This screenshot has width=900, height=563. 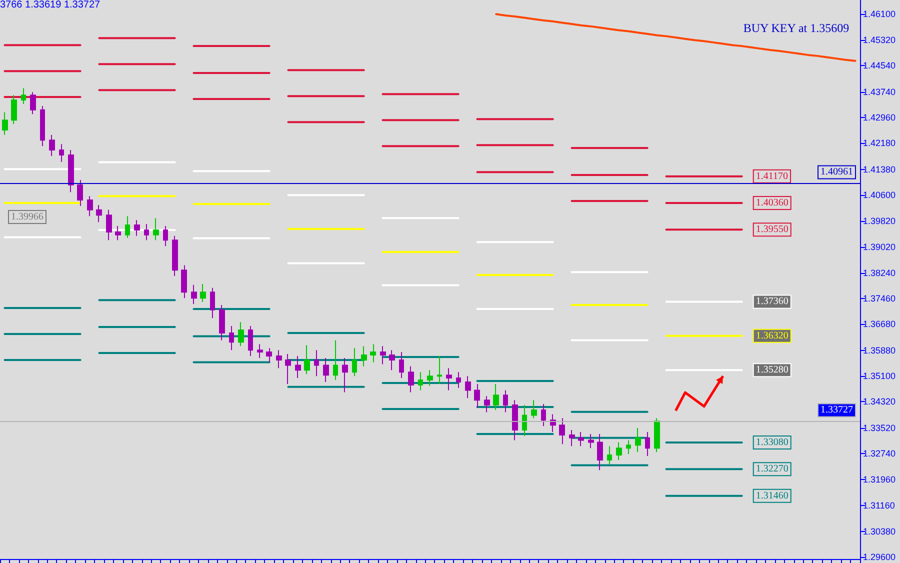 I want to click on y-tick-label: 1.31160, so click(x=879, y=505).